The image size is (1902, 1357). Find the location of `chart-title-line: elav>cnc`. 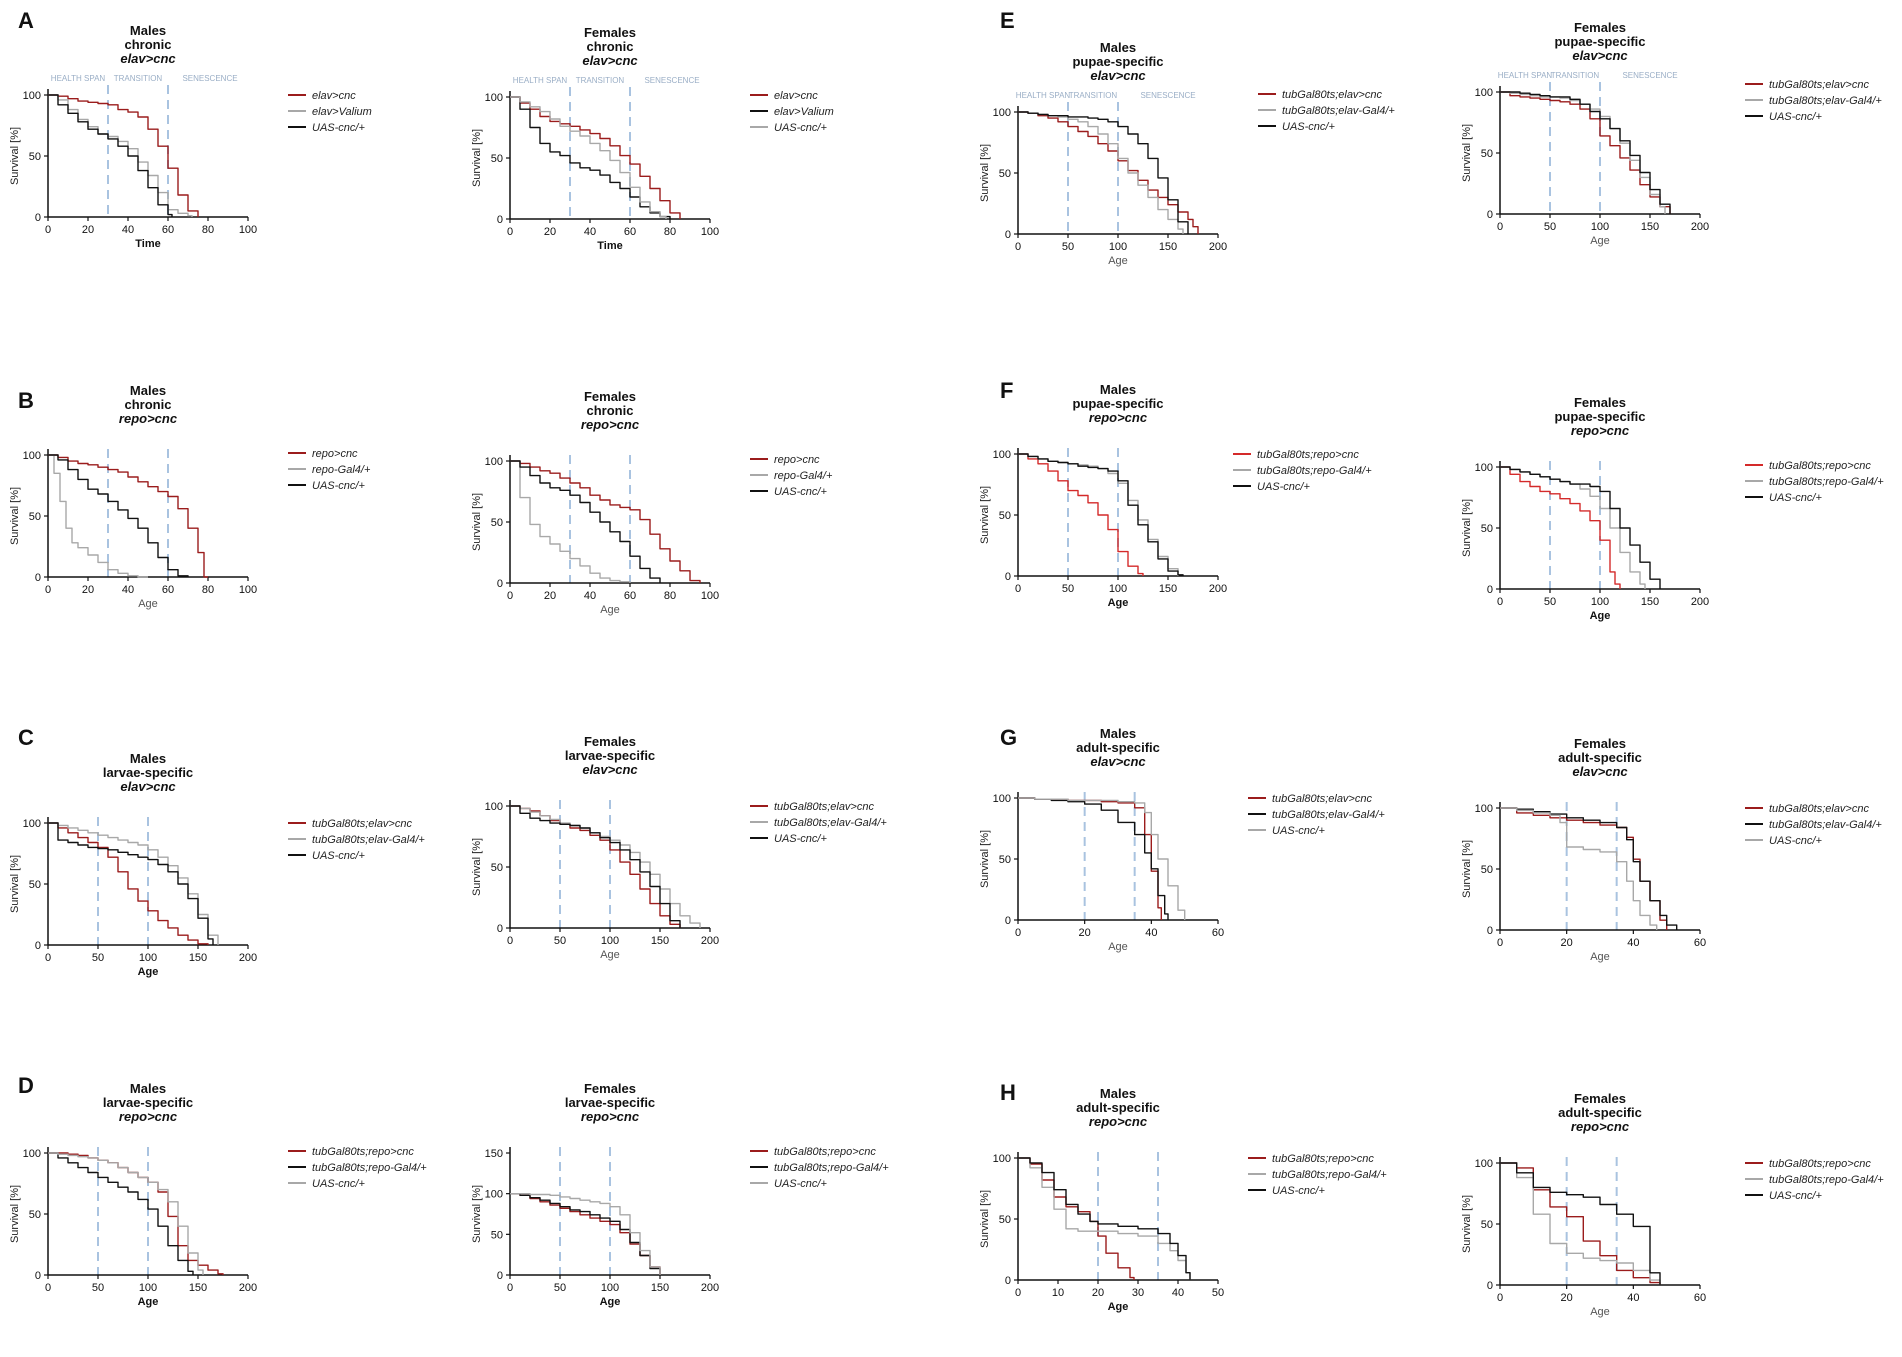

chart-title-line: elav>cnc is located at coordinates (1118, 761).